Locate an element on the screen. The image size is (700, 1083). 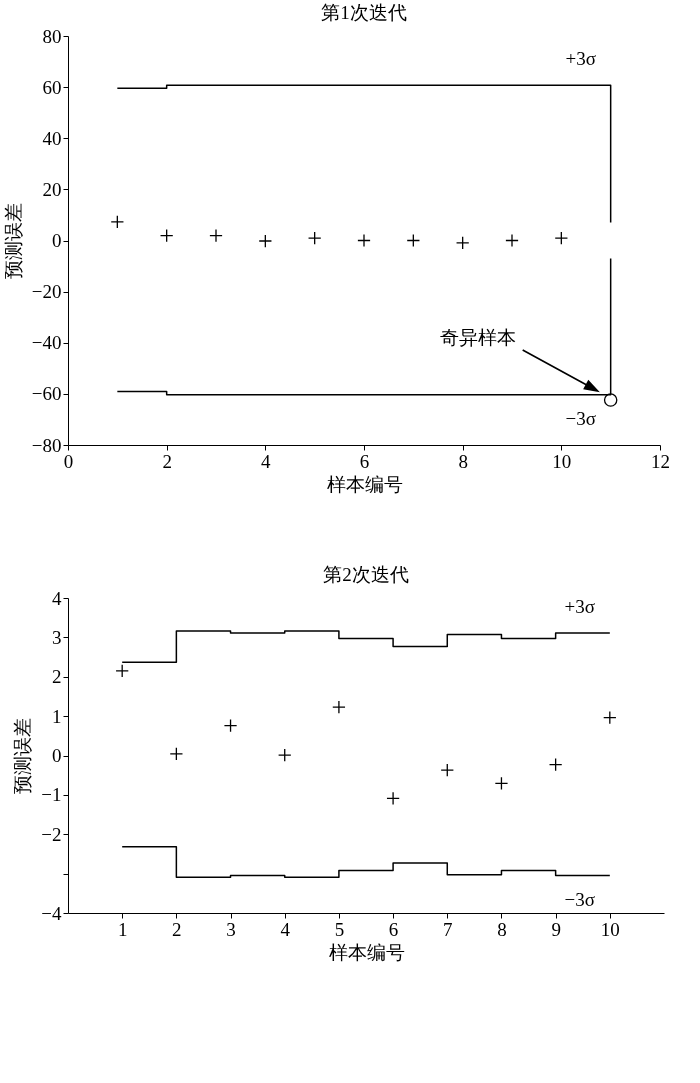
y-tick-label: −1 is located at coordinates (51, 795).